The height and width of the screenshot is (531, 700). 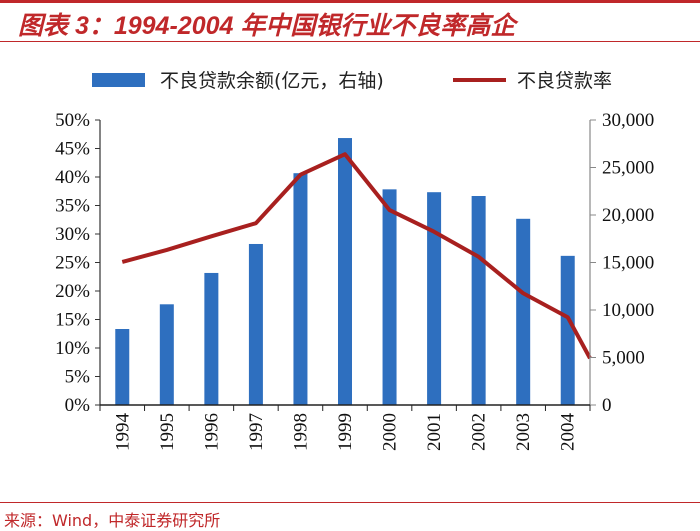 What do you see at coordinates (72, 177) in the screenshot?
I see `left-tick-label: 40%` at bounding box center [72, 177].